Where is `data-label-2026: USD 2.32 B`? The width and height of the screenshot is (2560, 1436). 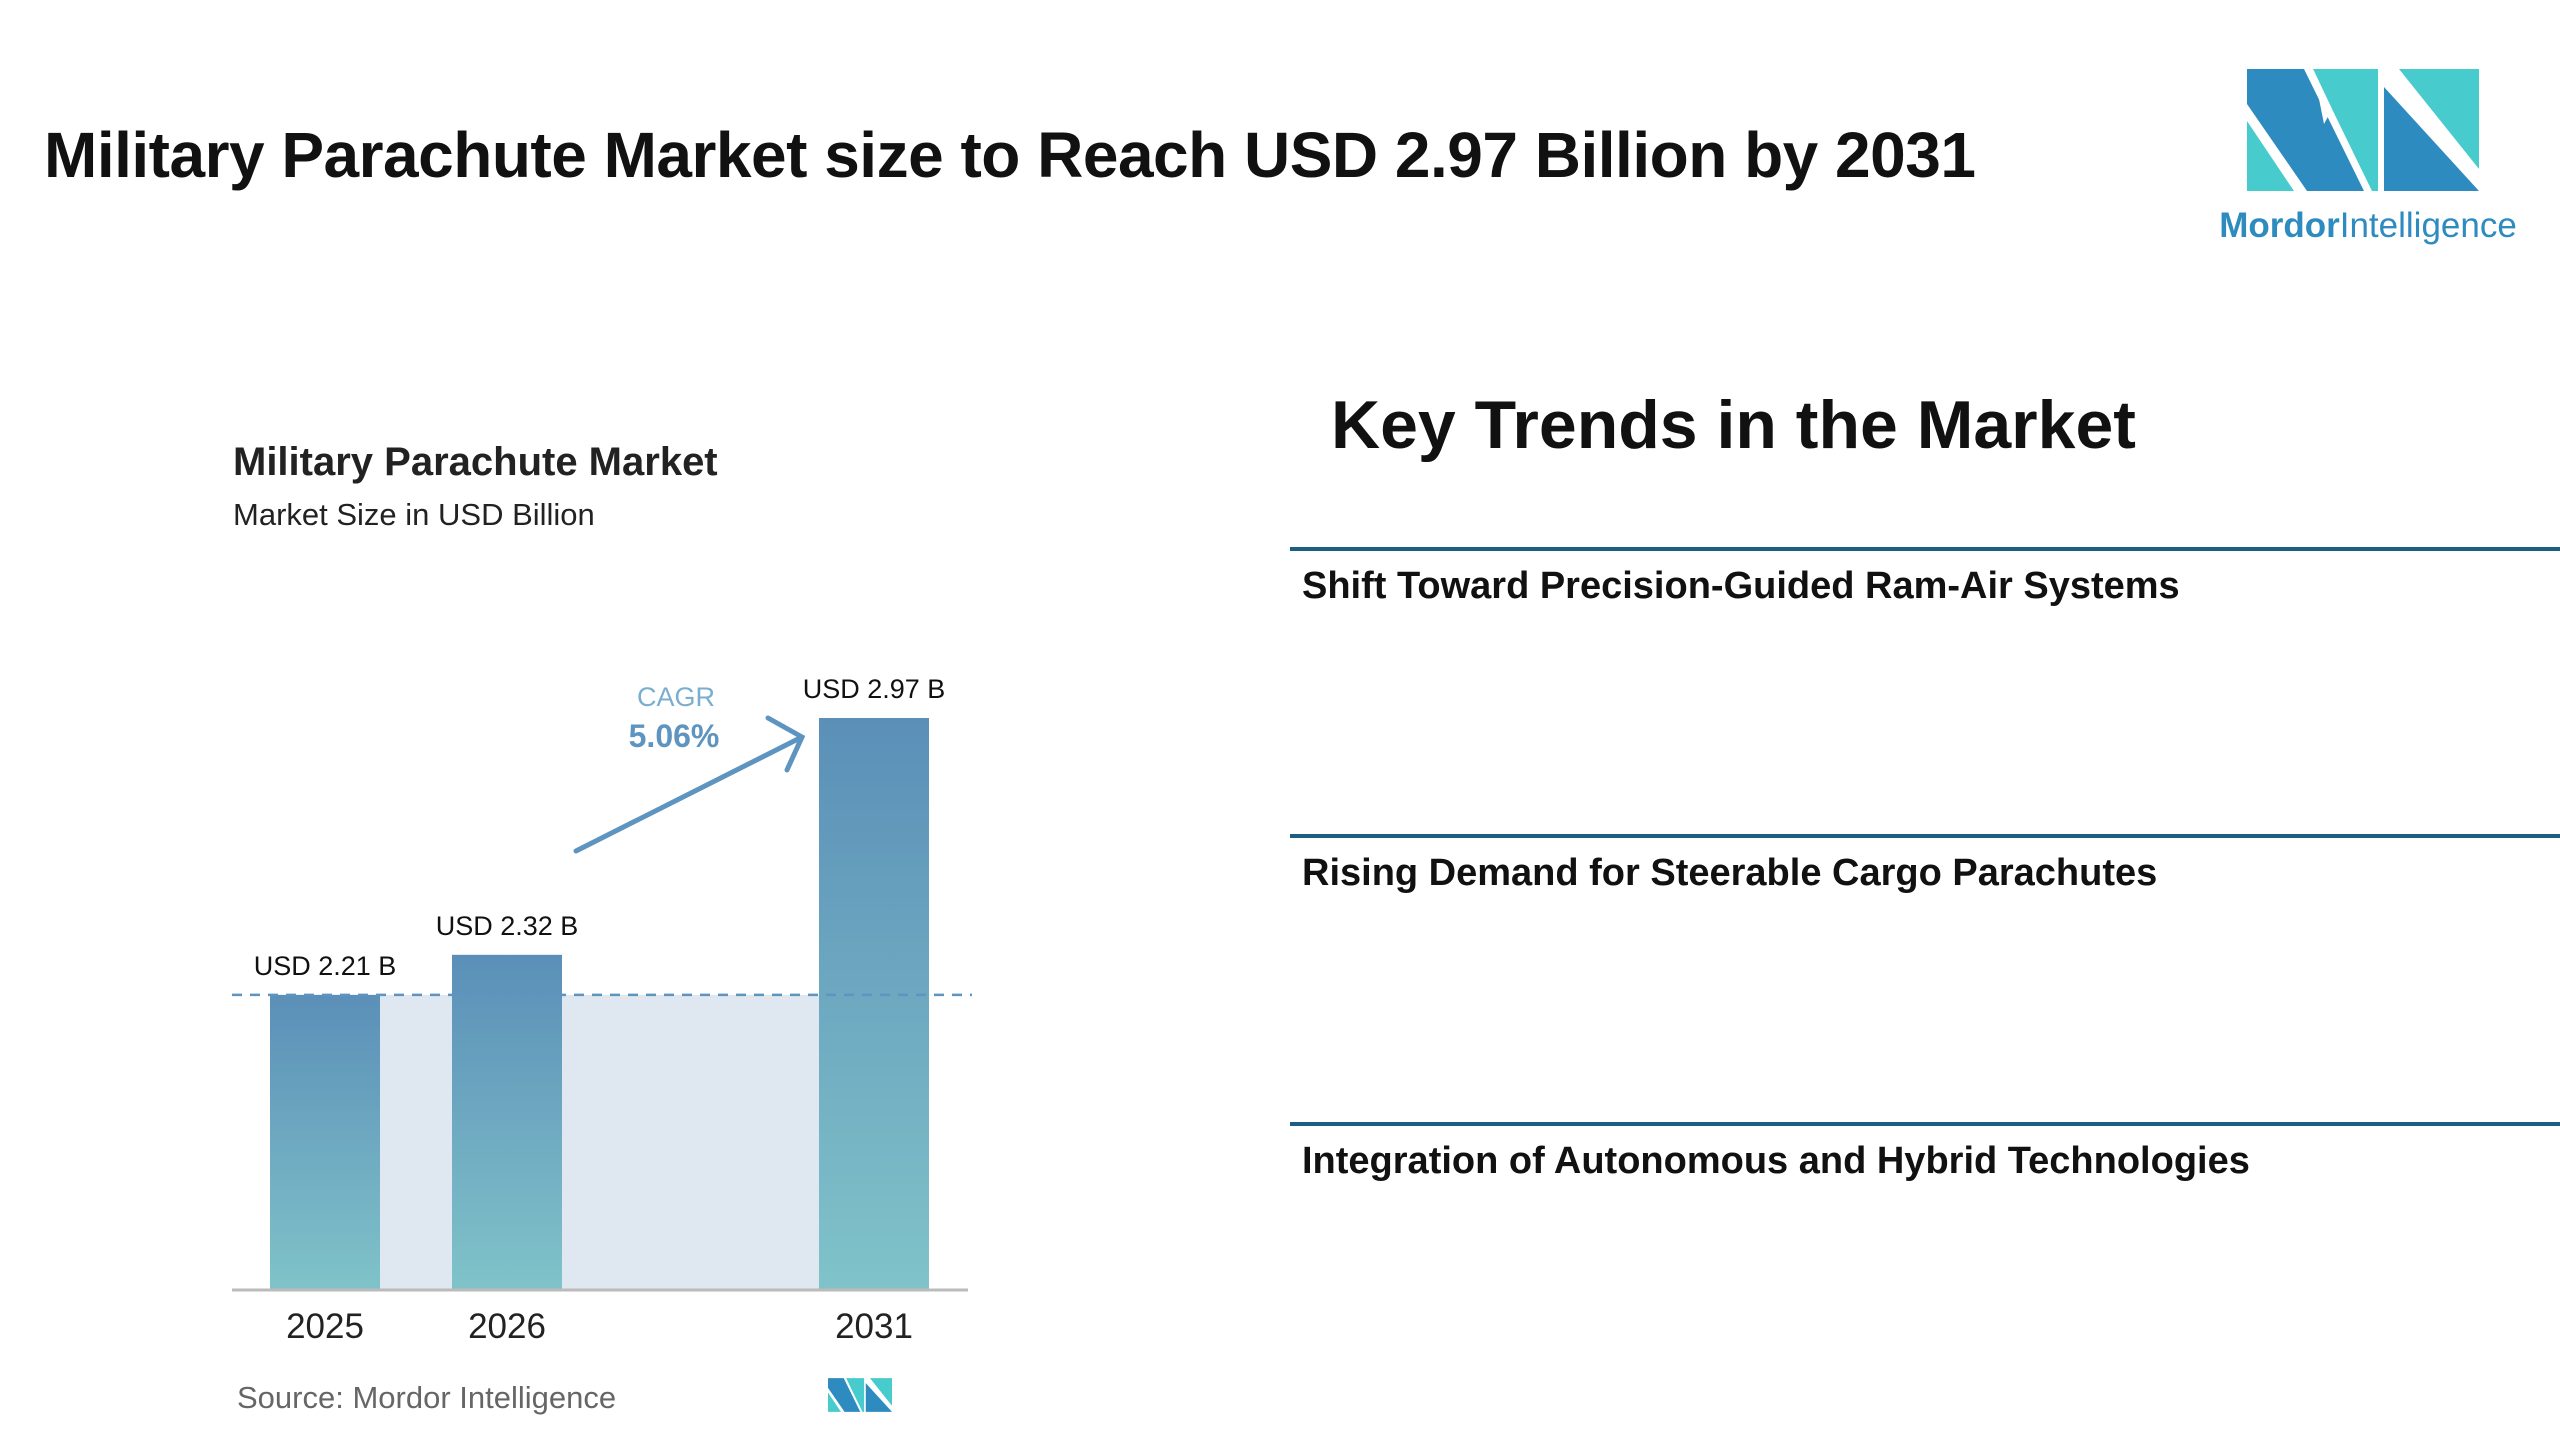
data-label-2026: USD 2.32 B is located at coordinates (507, 926).